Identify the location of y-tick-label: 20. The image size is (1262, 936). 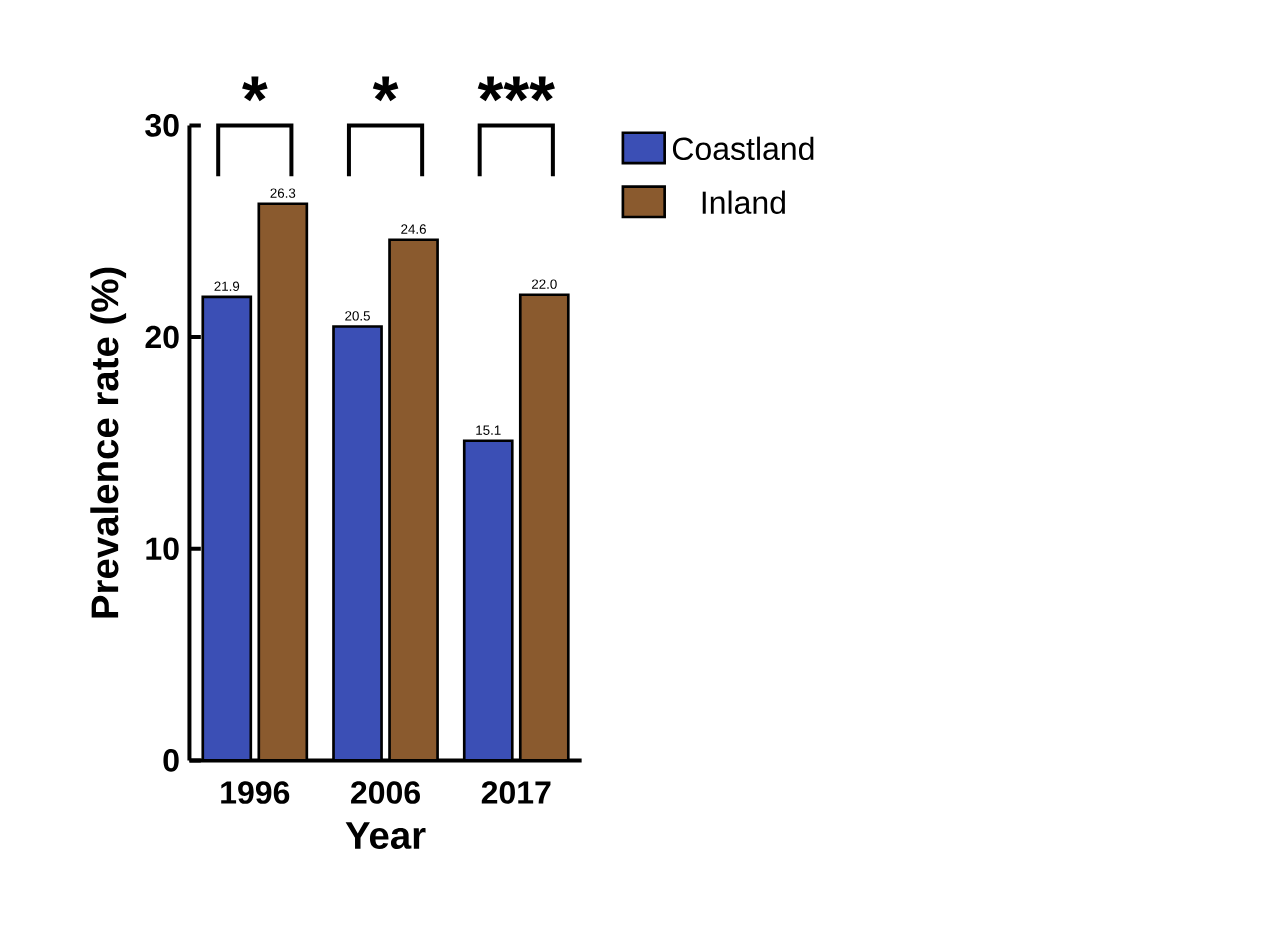
(162, 337).